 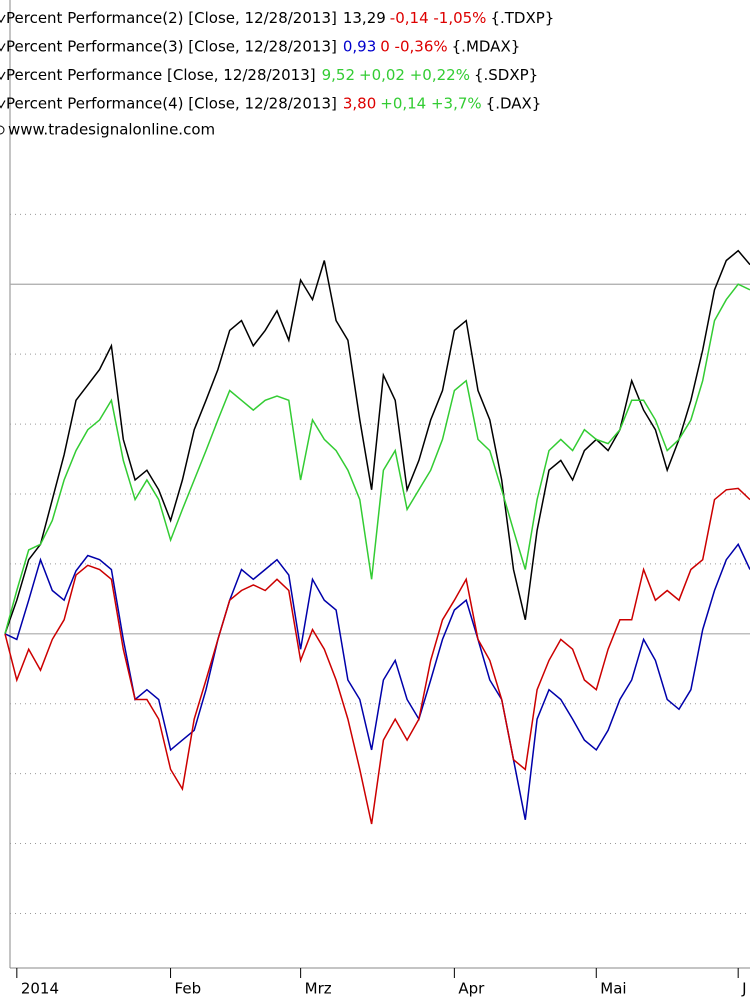 I want to click on legend-last: 13,29, so click(x=364, y=18).